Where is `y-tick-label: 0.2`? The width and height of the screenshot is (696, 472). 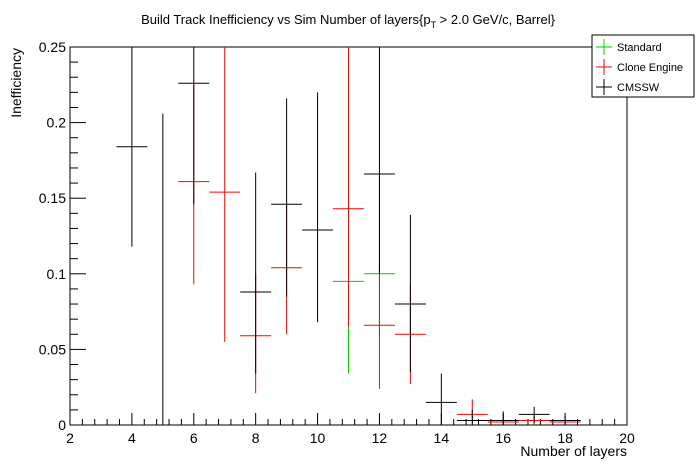
y-tick-label: 0.2 is located at coordinates (57, 123).